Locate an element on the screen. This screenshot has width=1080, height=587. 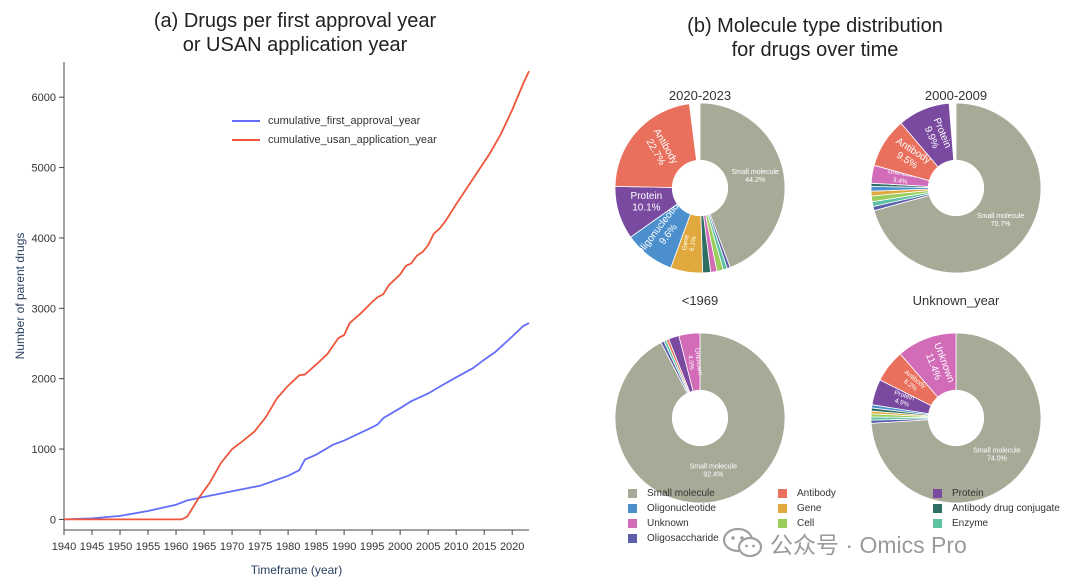
pie-data-label-line: 10.1% is located at coordinates (646, 208).